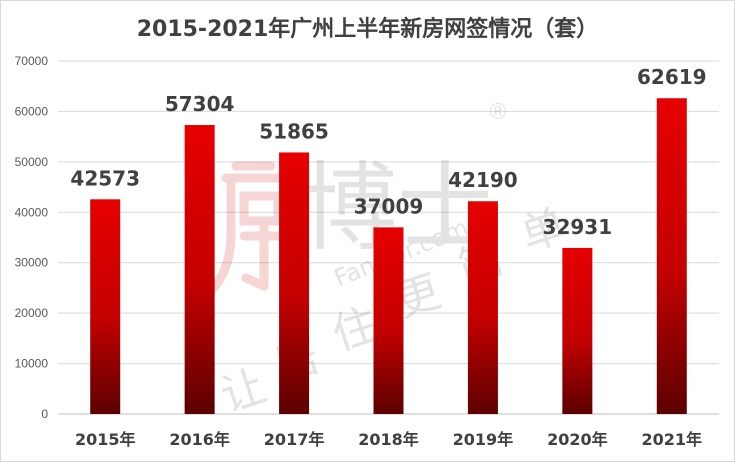 The height and width of the screenshot is (462, 735). What do you see at coordinates (105, 306) in the screenshot?
I see `bar-2015年` at bounding box center [105, 306].